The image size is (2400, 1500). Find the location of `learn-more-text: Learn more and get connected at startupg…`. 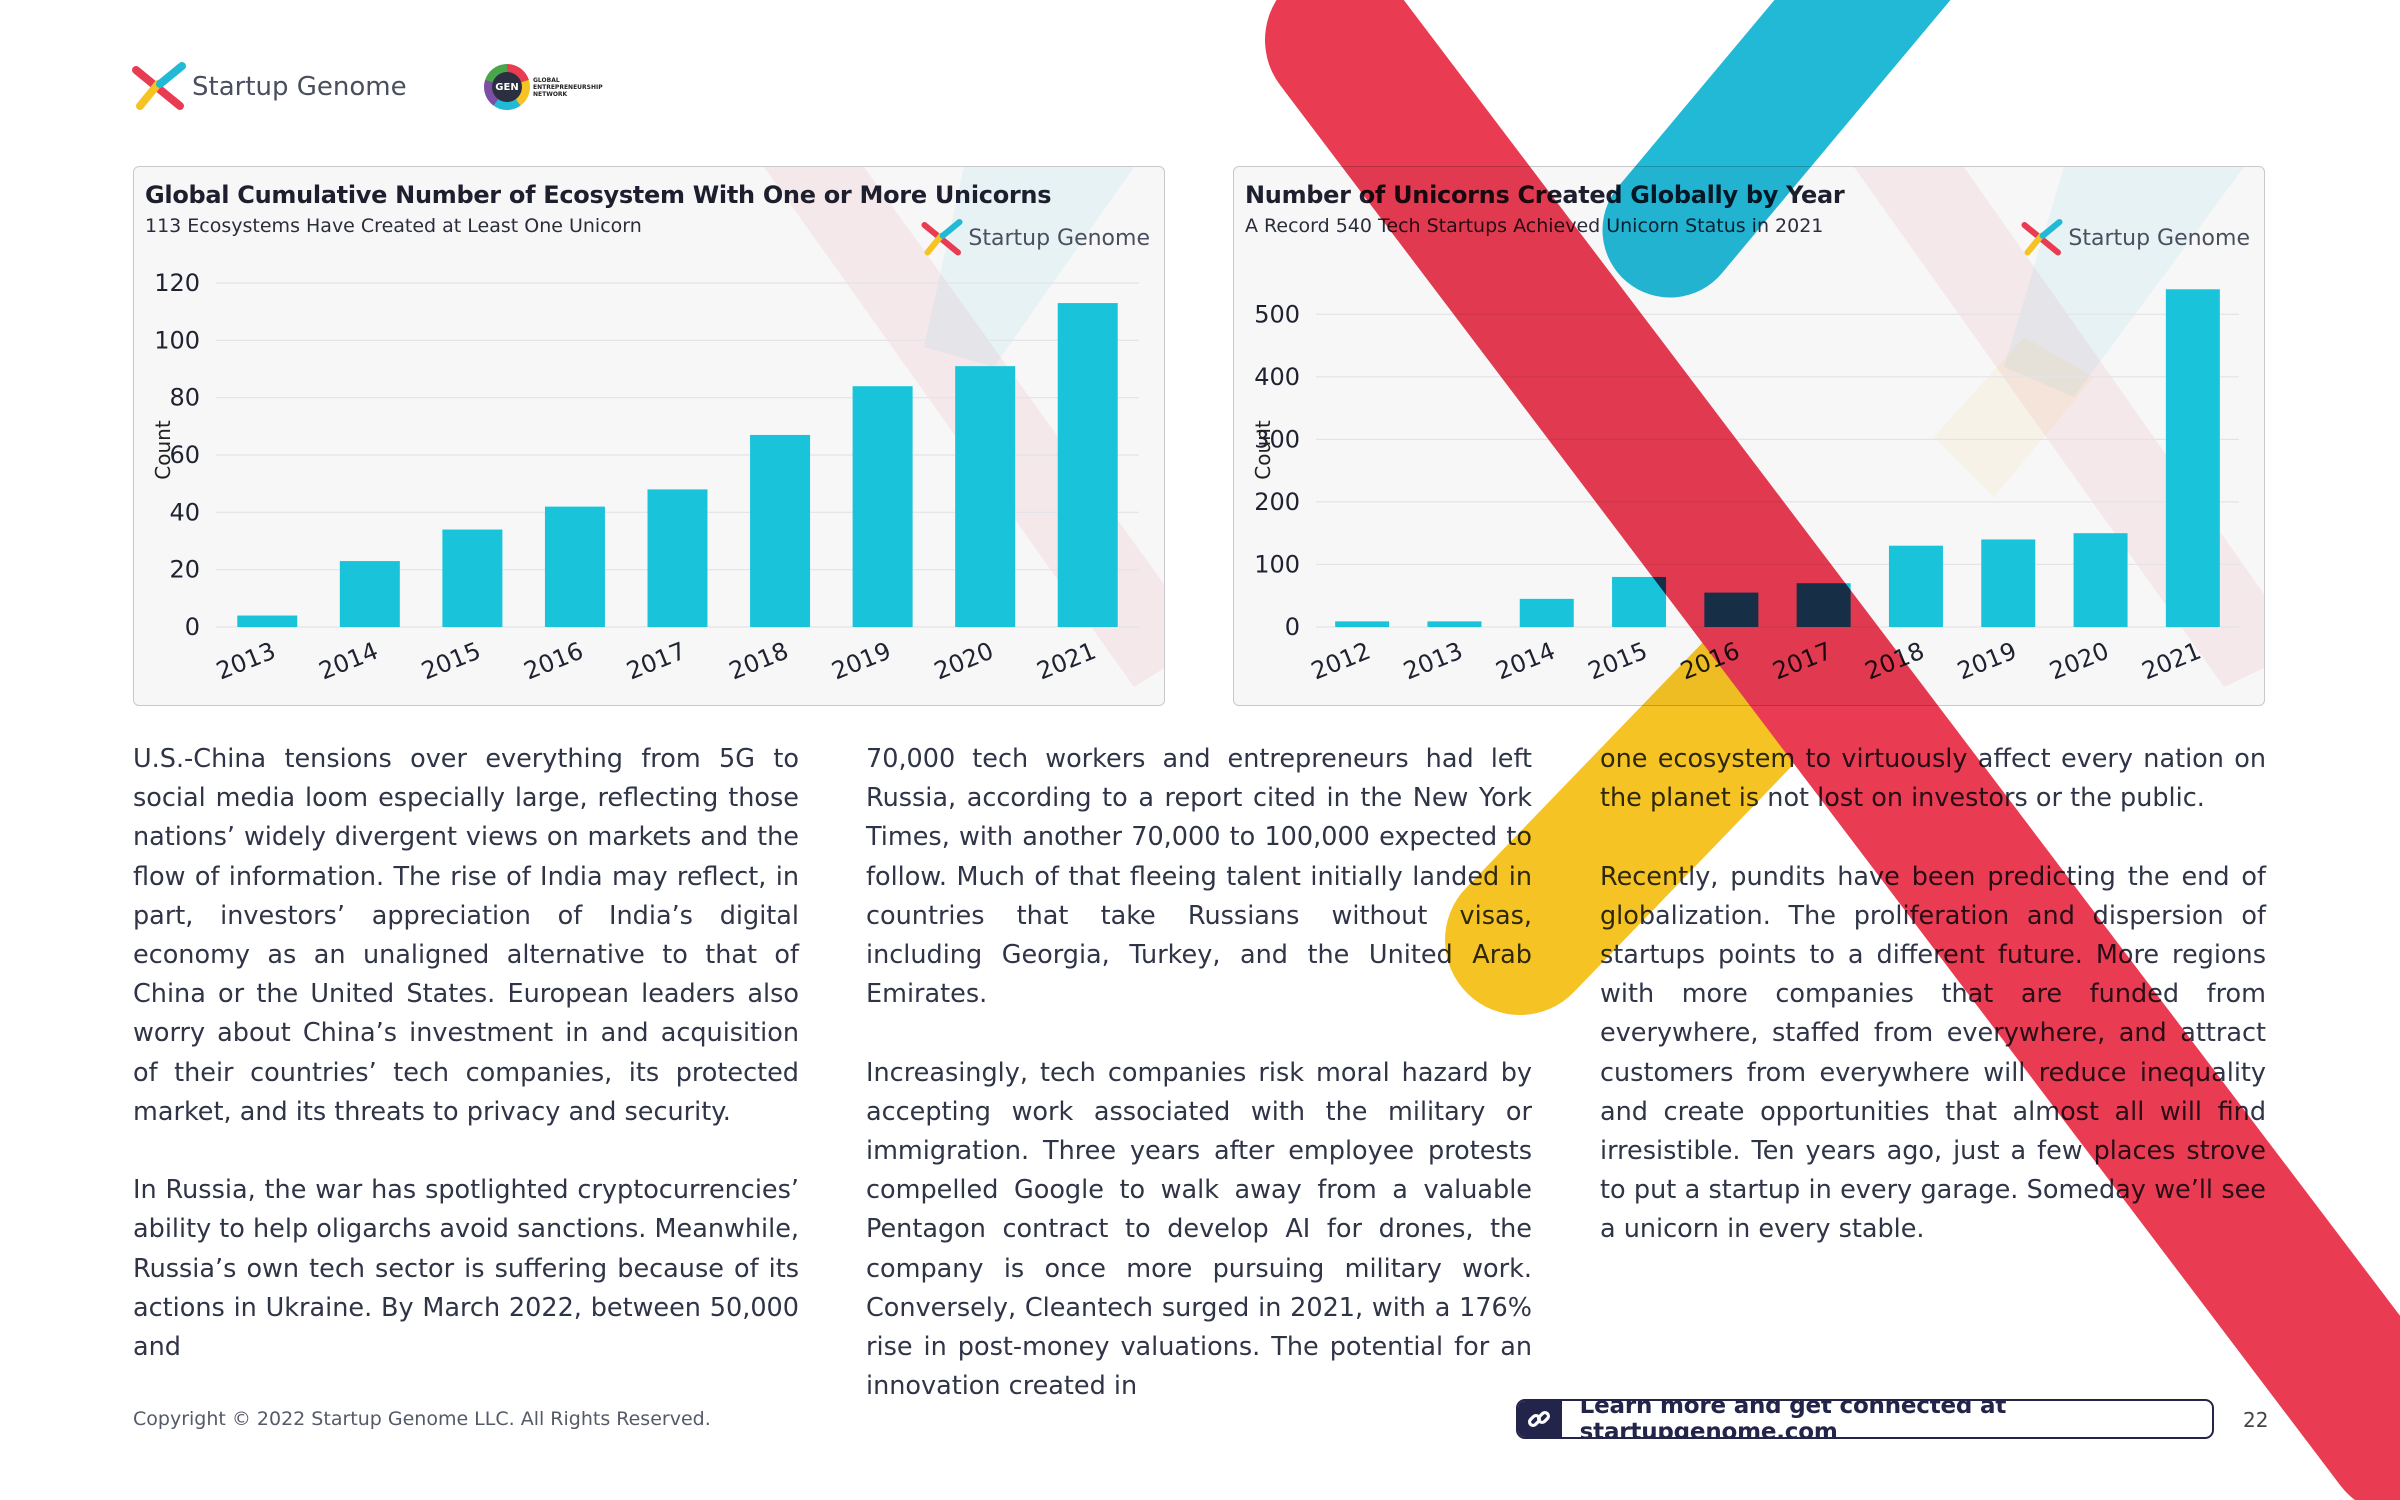

learn-more-text: Learn more and get connected at startupg… is located at coordinates (1793, 1419).